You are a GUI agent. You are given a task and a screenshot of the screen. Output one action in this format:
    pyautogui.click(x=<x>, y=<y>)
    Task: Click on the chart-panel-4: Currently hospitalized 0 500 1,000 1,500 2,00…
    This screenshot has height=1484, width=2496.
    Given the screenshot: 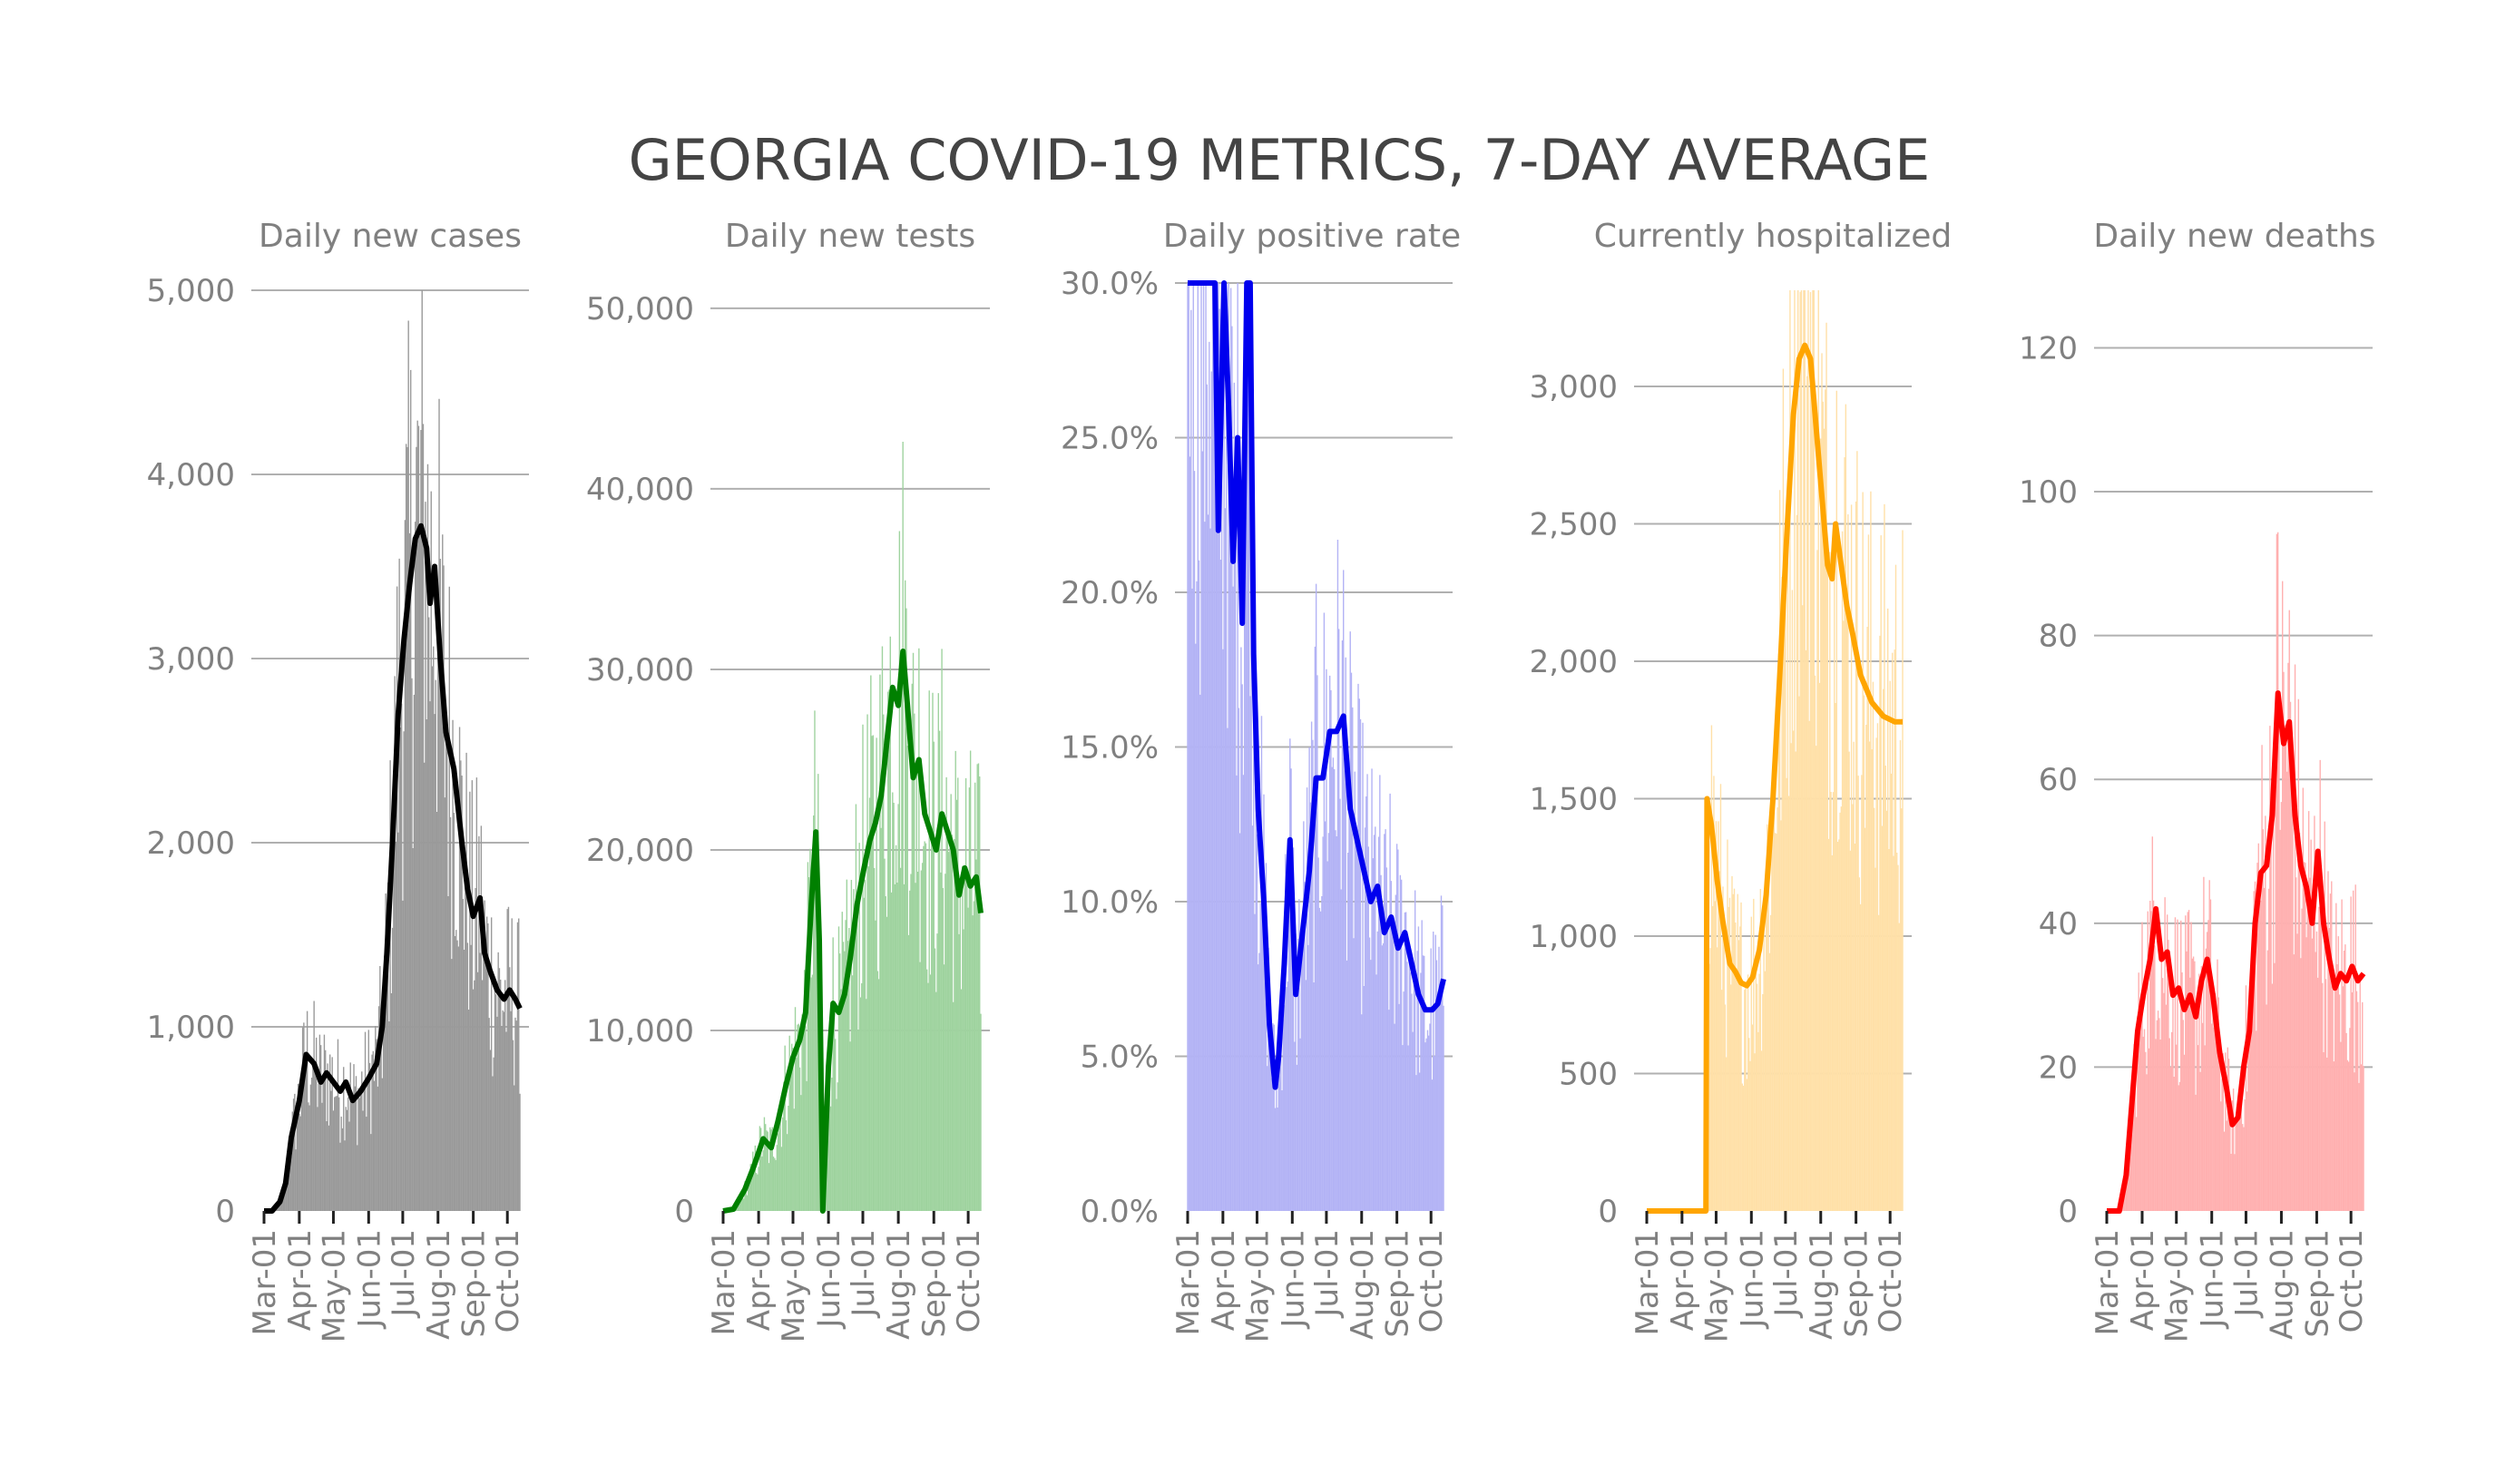 What is the action you would take?
    pyautogui.click(x=1741, y=780)
    